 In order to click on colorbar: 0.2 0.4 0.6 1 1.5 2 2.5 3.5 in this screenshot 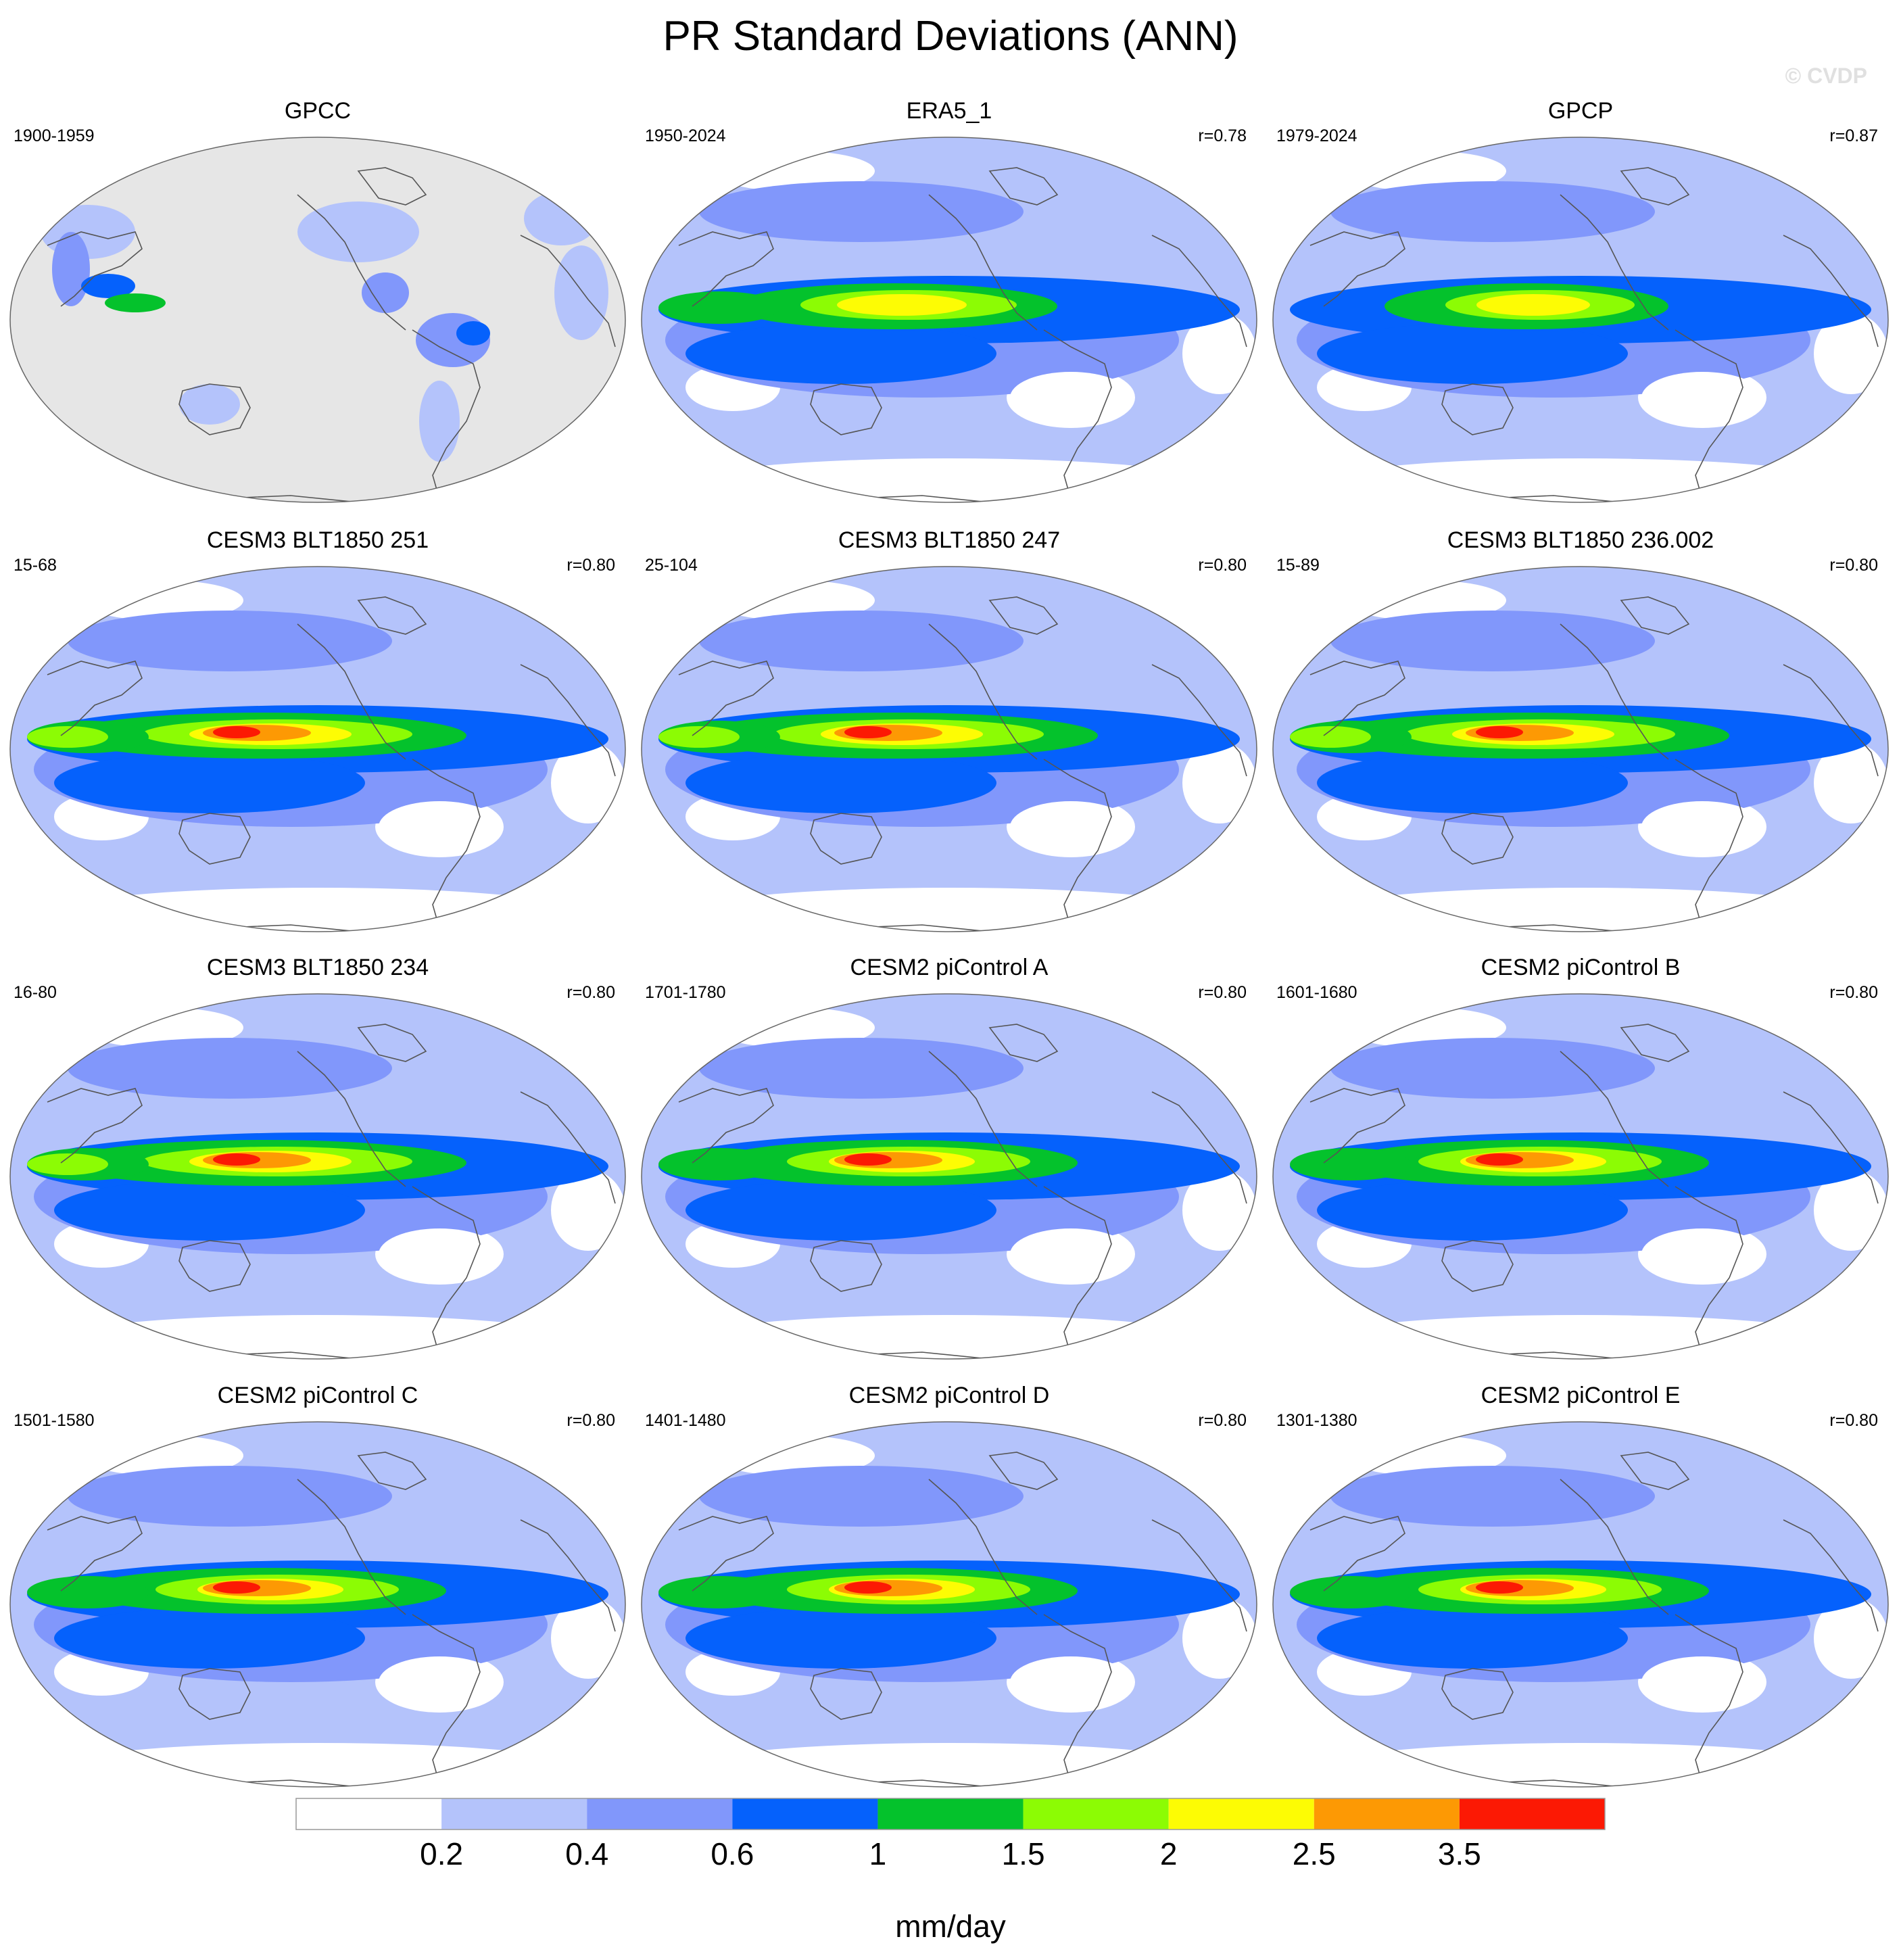, I will do `click(950, 1834)`.